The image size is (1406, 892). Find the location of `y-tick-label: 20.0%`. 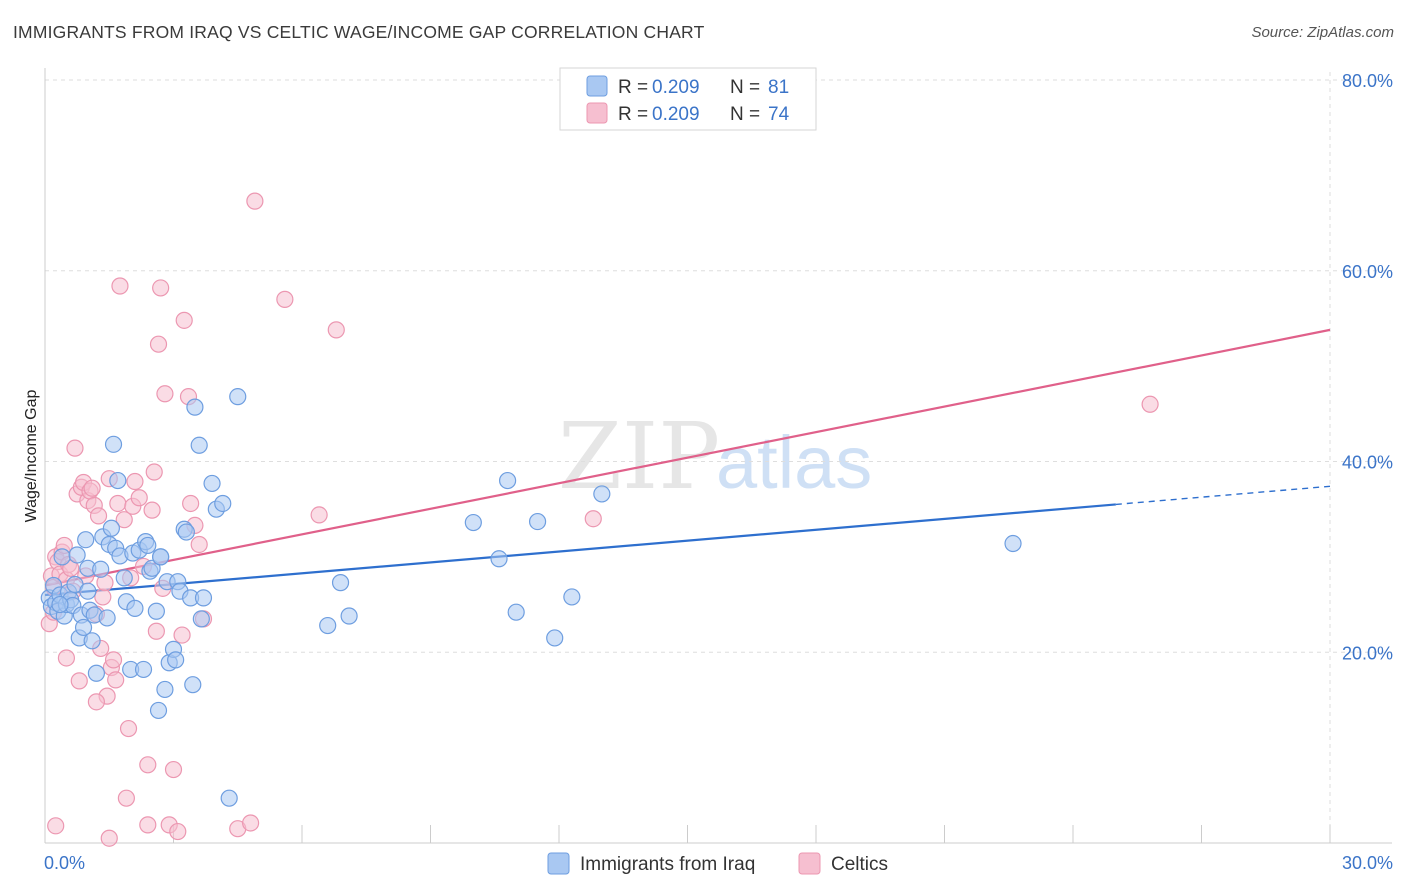

y-tick-label: 20.0% is located at coordinates (1367, 653).